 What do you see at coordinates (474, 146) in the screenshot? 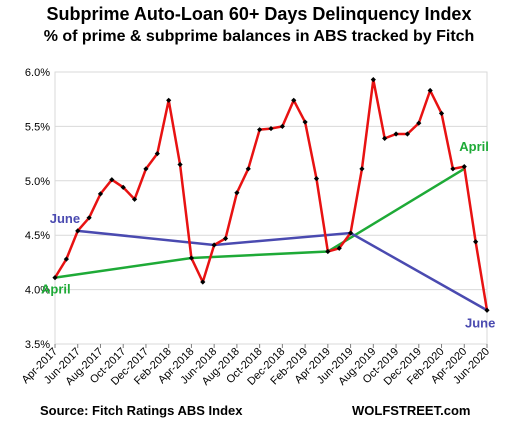
I see `april-label-end: April` at bounding box center [474, 146].